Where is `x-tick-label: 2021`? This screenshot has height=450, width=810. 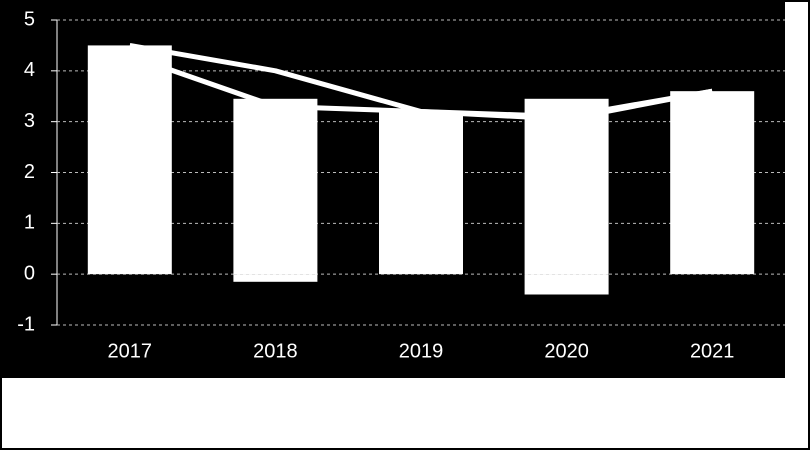
x-tick-label: 2021 is located at coordinates (712, 351).